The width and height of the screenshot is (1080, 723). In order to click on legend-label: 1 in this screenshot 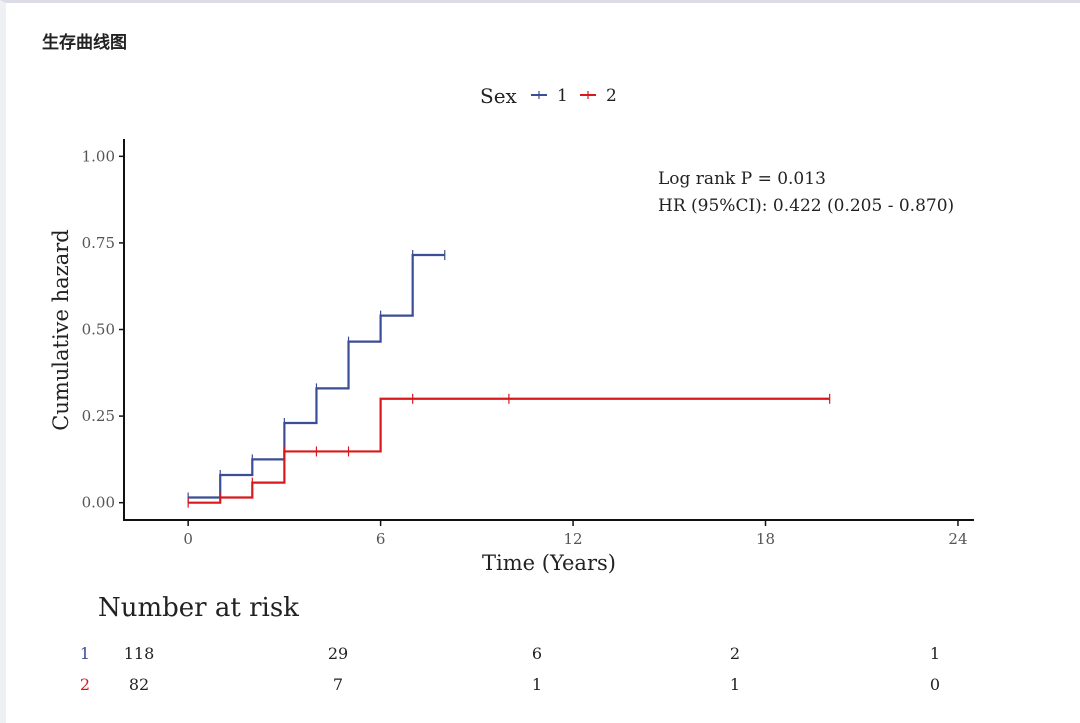, I will do `click(562, 96)`.